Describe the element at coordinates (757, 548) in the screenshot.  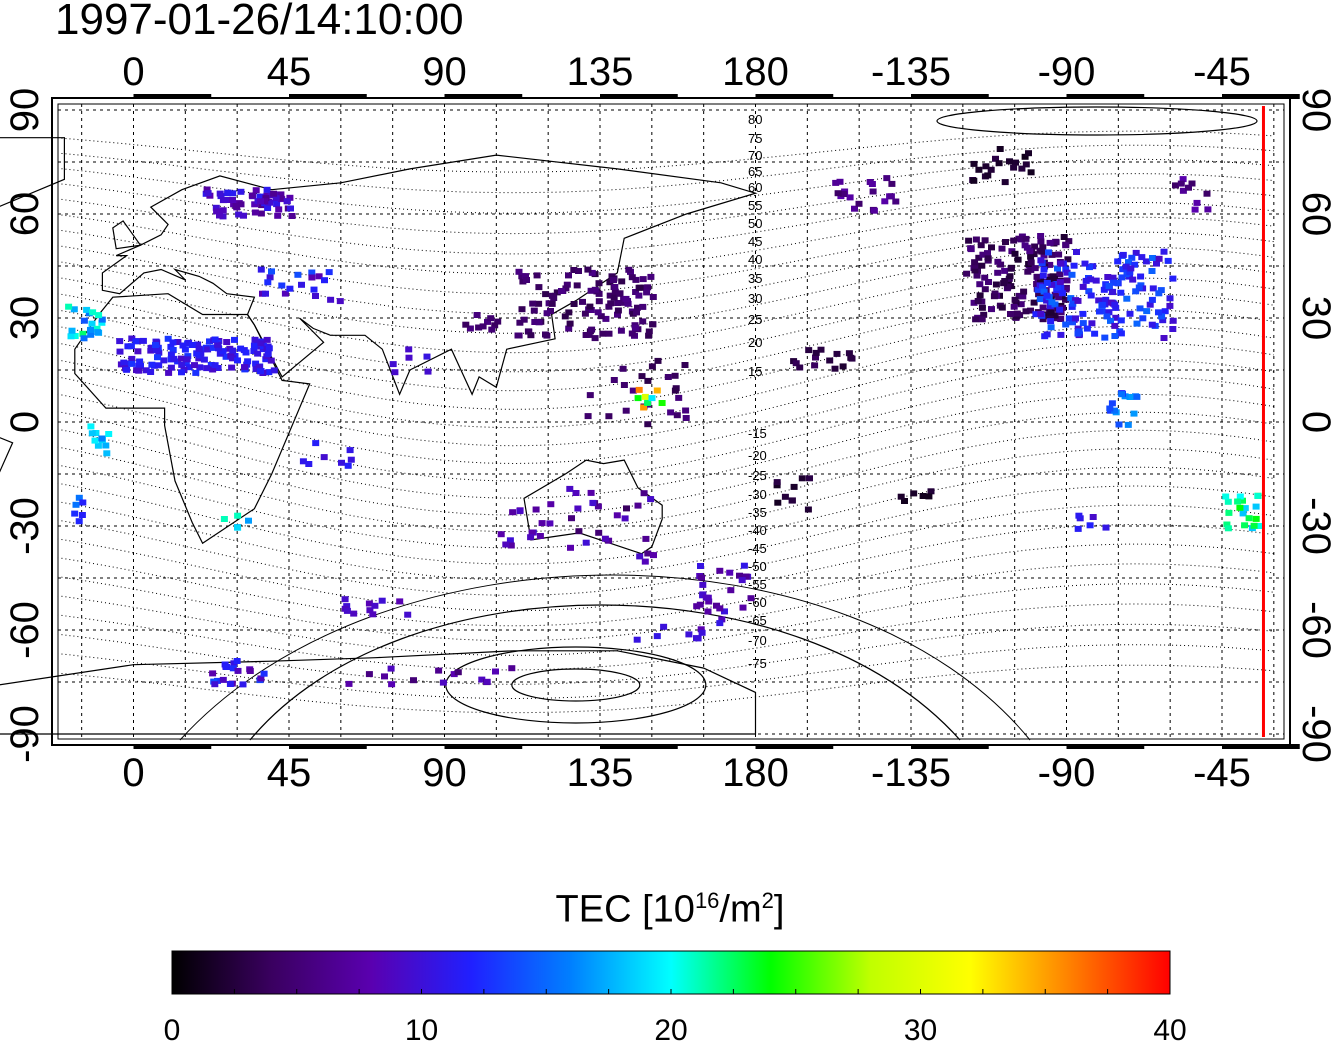
I see `contour-label: -45` at that location.